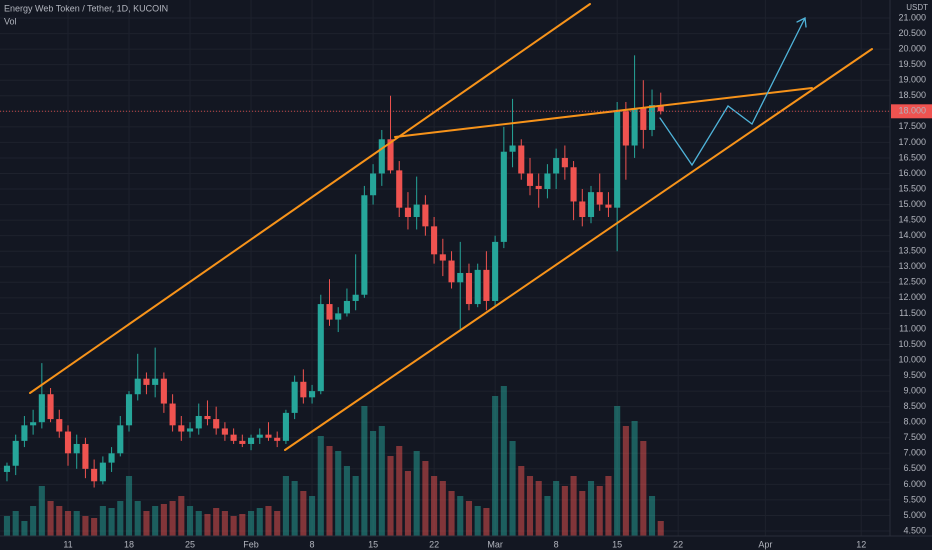 Image resolution: width=932 pixels, height=550 pixels. I want to click on y-tick-label: 10.500, so click(912, 344).